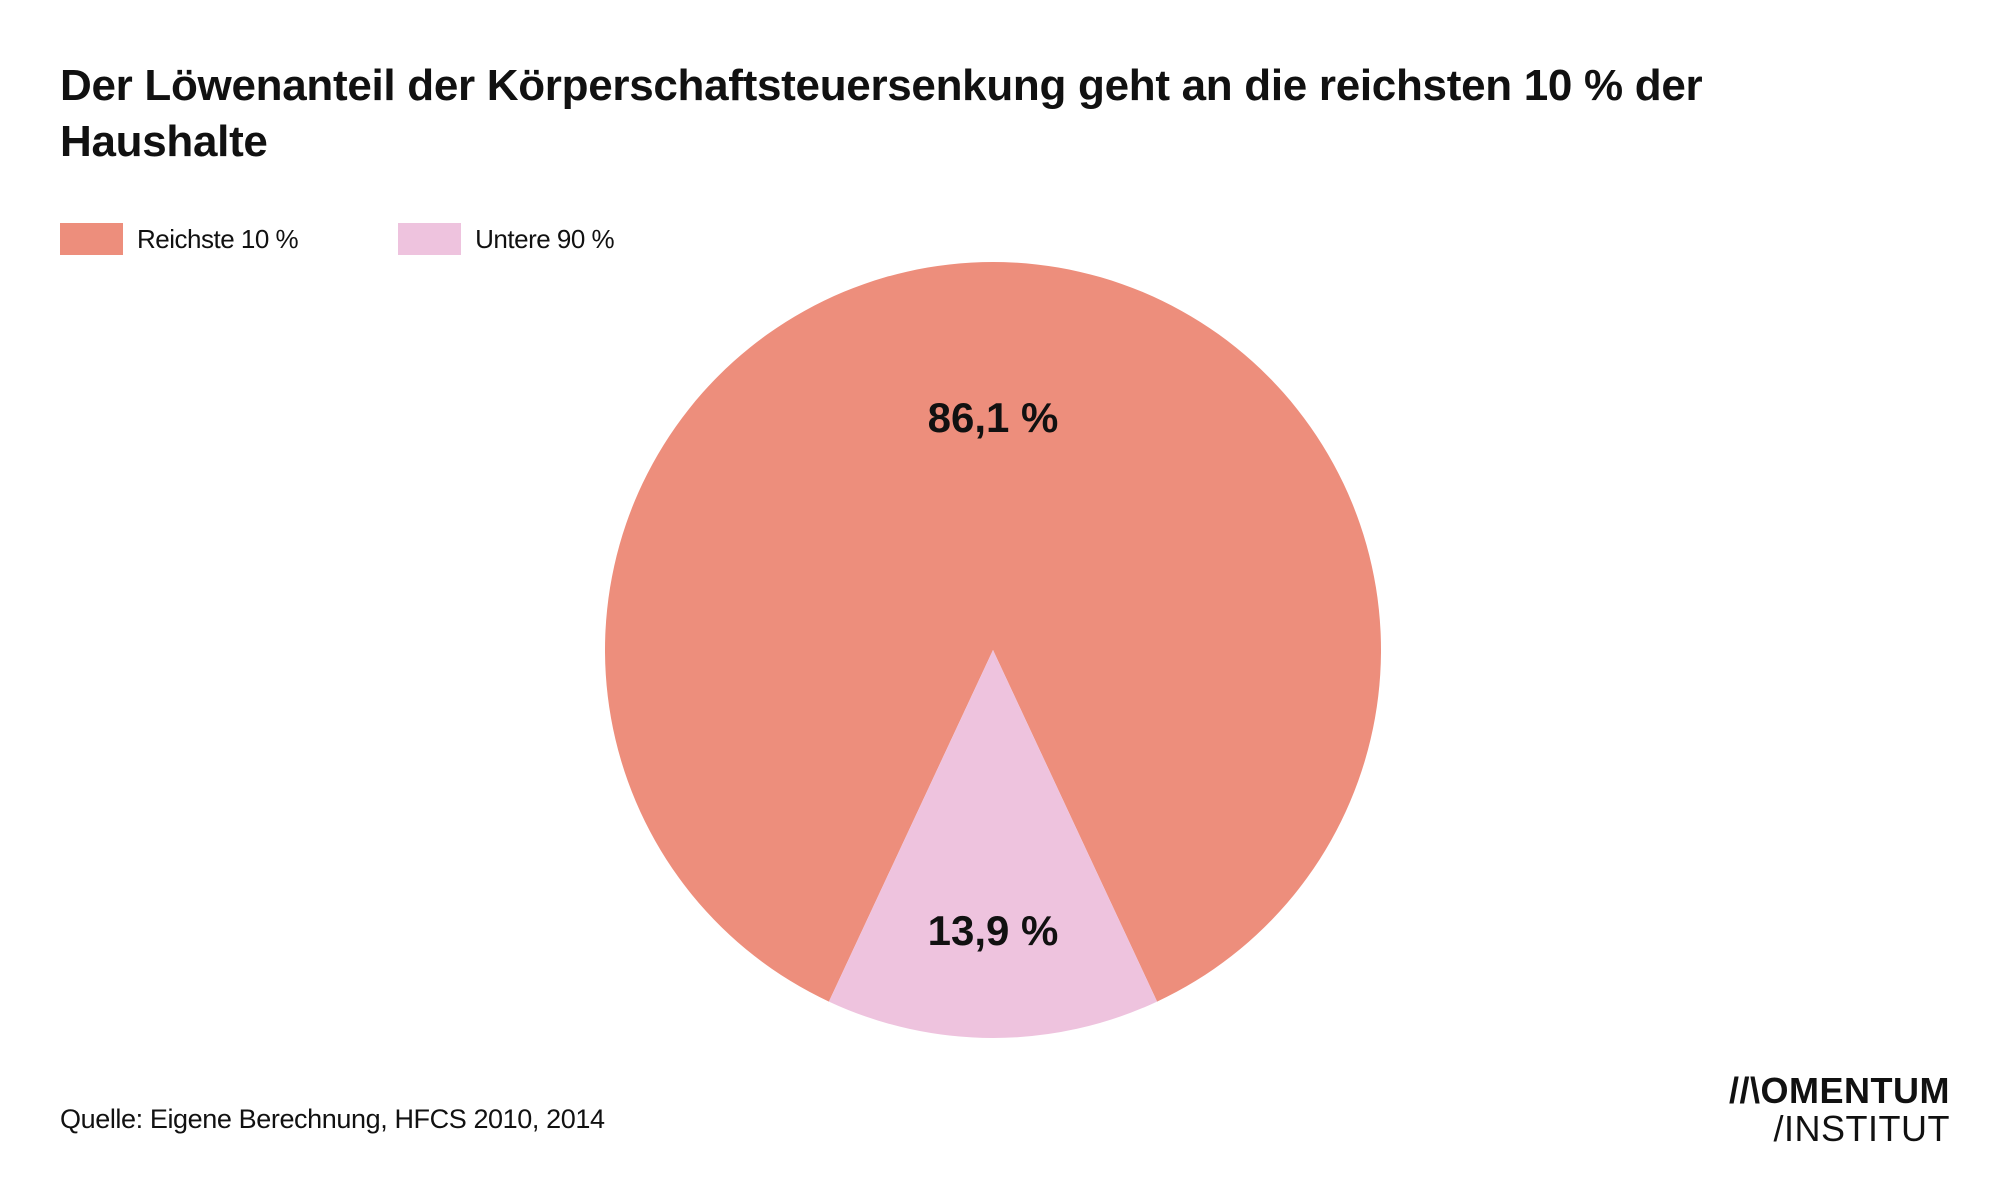 This screenshot has width=1997, height=1194. I want to click on legend-item-untere: Untere 90 %, so click(506, 239).